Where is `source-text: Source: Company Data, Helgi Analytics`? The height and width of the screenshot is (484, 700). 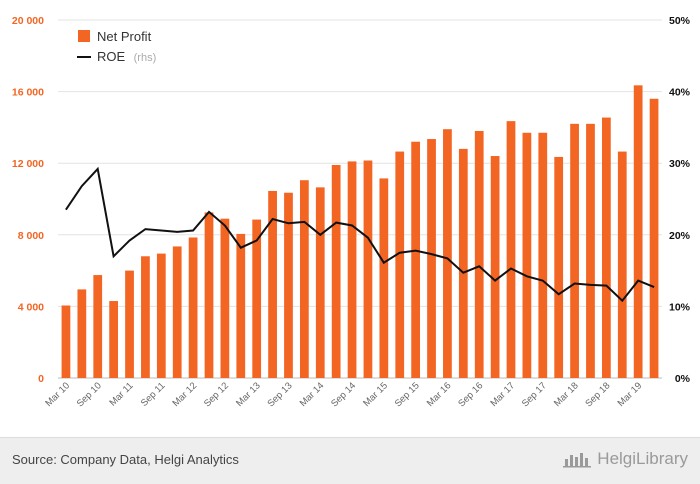
source-text: Source: Company Data, Helgi Analytics is located at coordinates (125, 459).